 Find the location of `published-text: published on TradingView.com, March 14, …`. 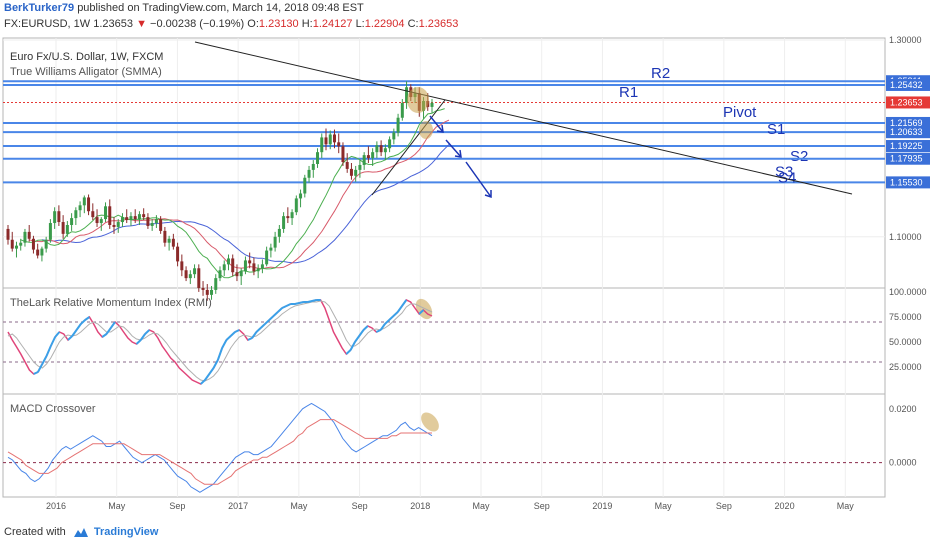

published-text: published on TradingView.com, March 14, … is located at coordinates (220, 8).